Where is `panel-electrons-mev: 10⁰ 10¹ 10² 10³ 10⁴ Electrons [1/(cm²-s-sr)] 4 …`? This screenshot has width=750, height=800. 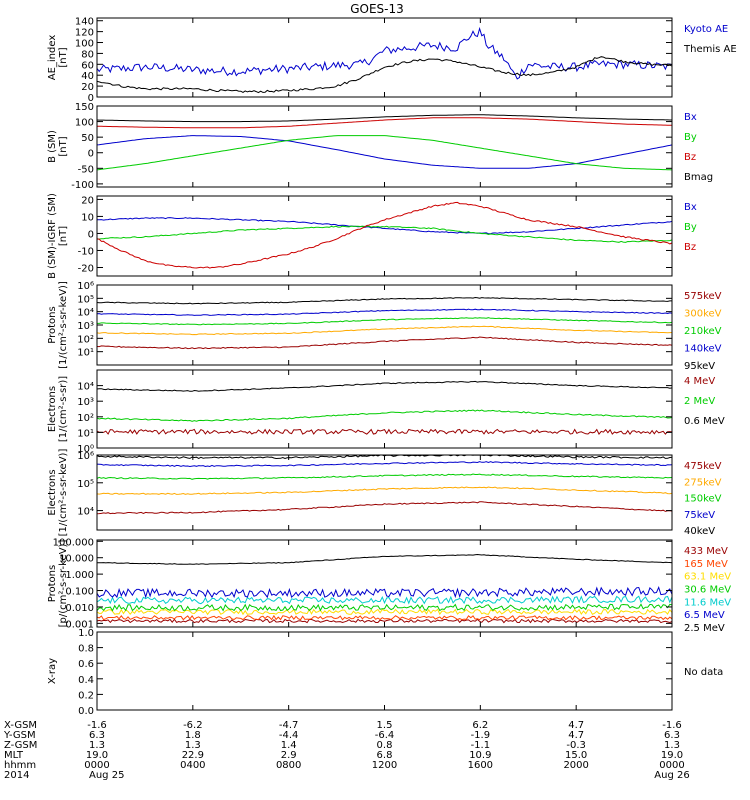 panel-electrons-mev: 10⁰ 10¹ 10² 10³ 10⁴ Electrons [1/(cm²-s-sr)] 4 … is located at coordinates (386, 412).